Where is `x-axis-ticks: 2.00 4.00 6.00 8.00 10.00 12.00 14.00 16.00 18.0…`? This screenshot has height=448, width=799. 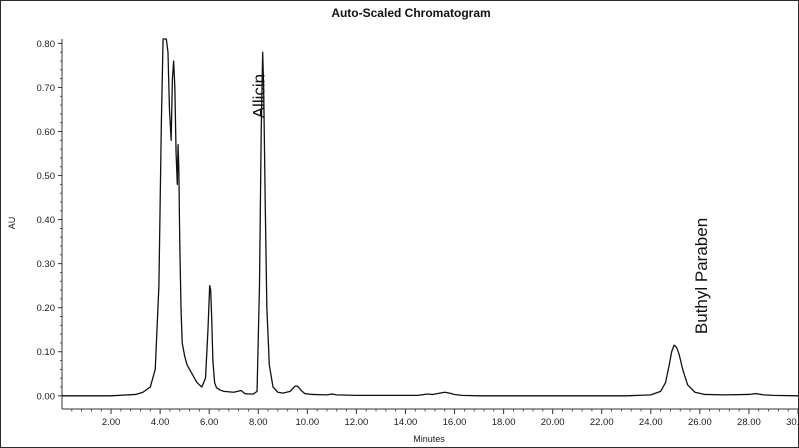 x-axis-ticks: 2.00 4.00 6.00 8.00 10.00 12.00 14.00 16.00 18.0… is located at coordinates (434, 418).